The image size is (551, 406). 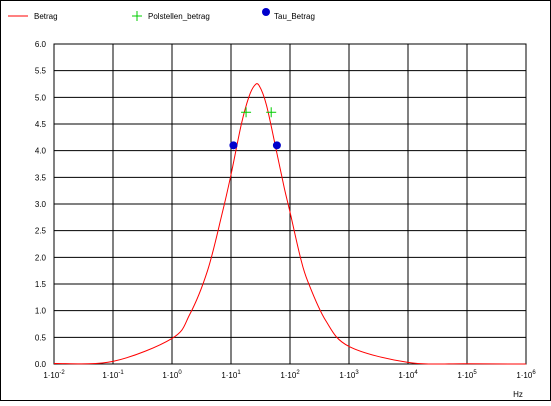 I want to click on y-tick-label: 1.0, so click(x=41, y=311).